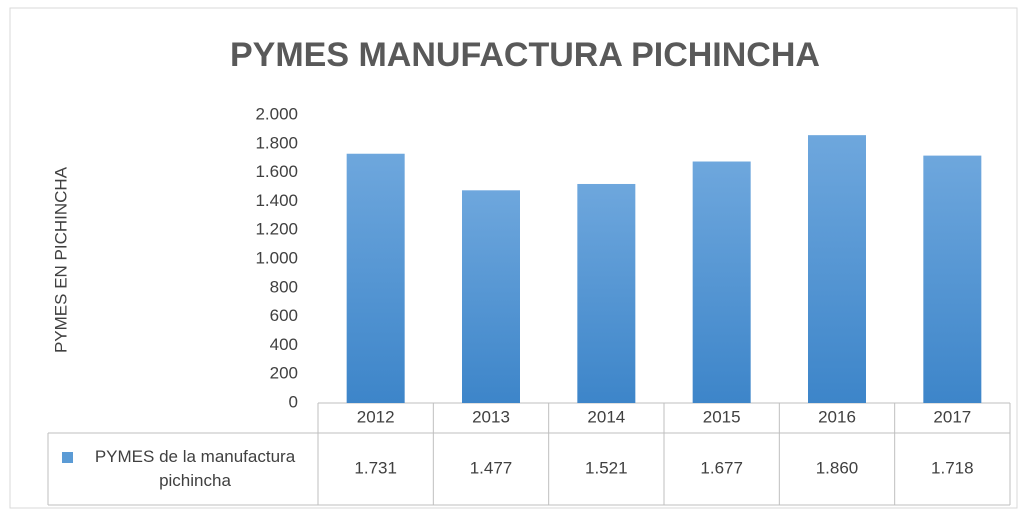 The height and width of the screenshot is (516, 1027). Describe the element at coordinates (284, 373) in the screenshot. I see `y-tick-label: 200` at that location.